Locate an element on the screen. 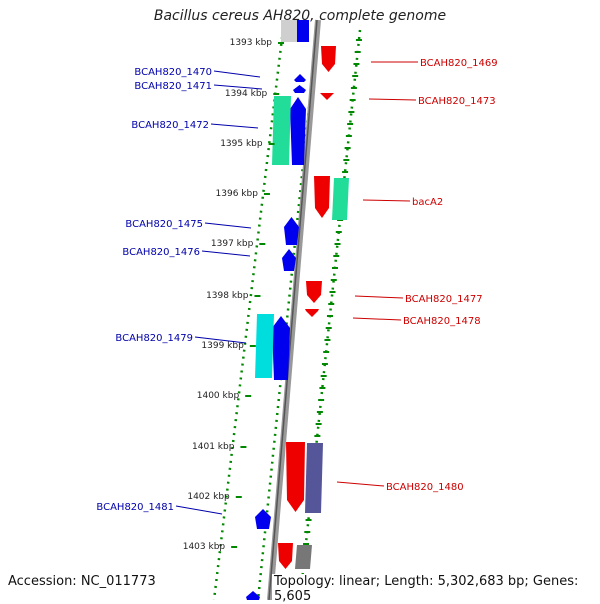 This screenshot has height=604, width=600. gene-label-right: BCAH820_1477 is located at coordinates (444, 299).